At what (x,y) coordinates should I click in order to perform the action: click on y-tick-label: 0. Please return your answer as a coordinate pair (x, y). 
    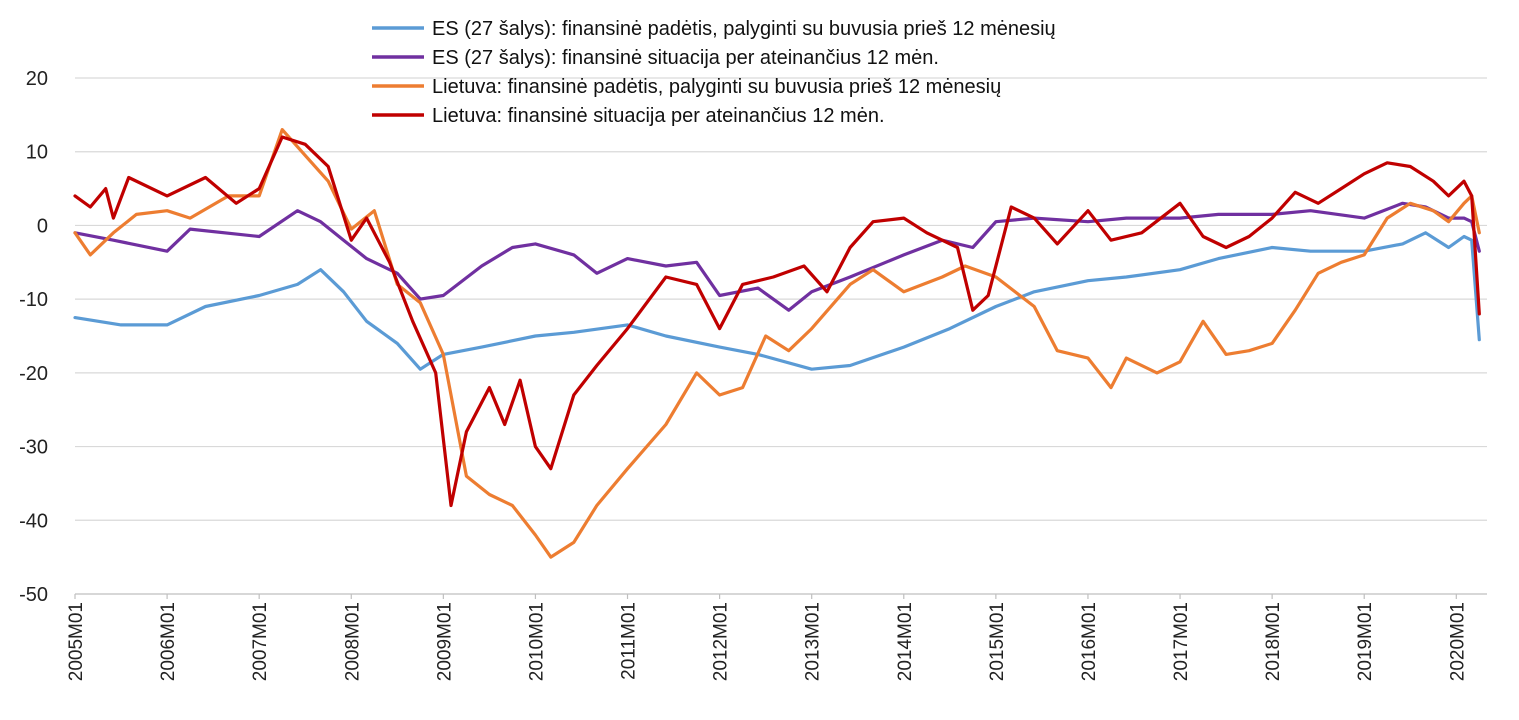
    Looking at the image, I should click on (42, 226).